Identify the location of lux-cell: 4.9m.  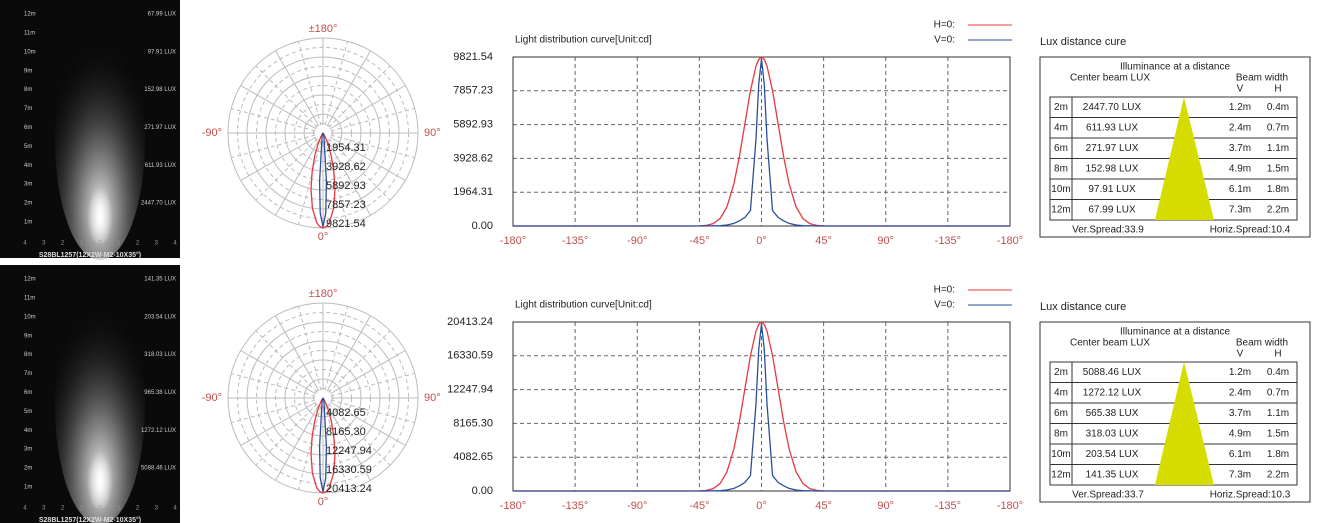
(1240, 168).